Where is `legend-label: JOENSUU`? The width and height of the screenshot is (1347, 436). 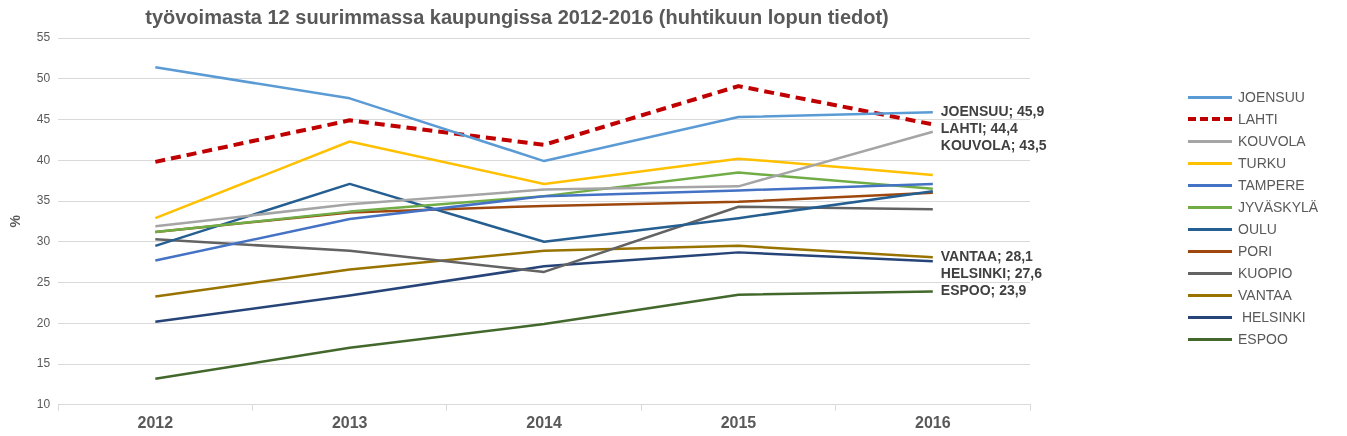
legend-label: JOENSUU is located at coordinates (1271, 97).